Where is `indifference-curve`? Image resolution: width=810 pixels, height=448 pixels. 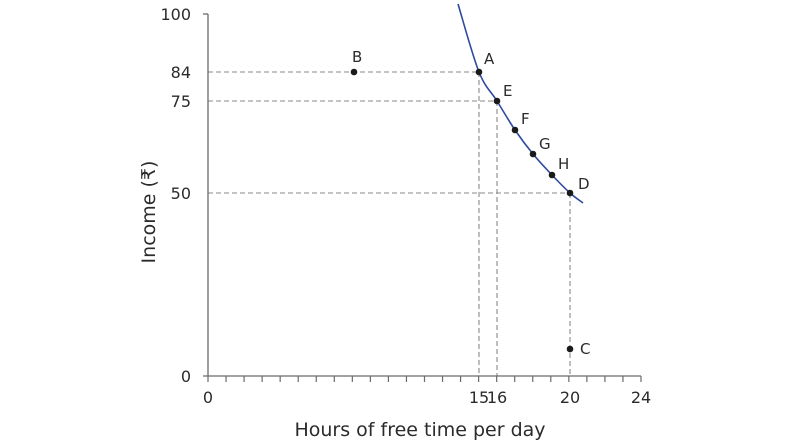 indifference-curve is located at coordinates (520, 103).